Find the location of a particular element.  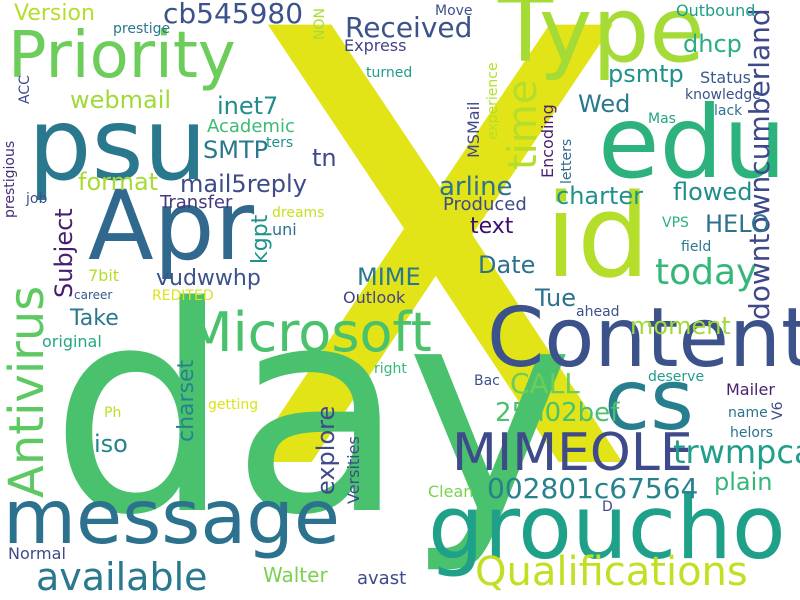

word-career: career is located at coordinates (93, 295).